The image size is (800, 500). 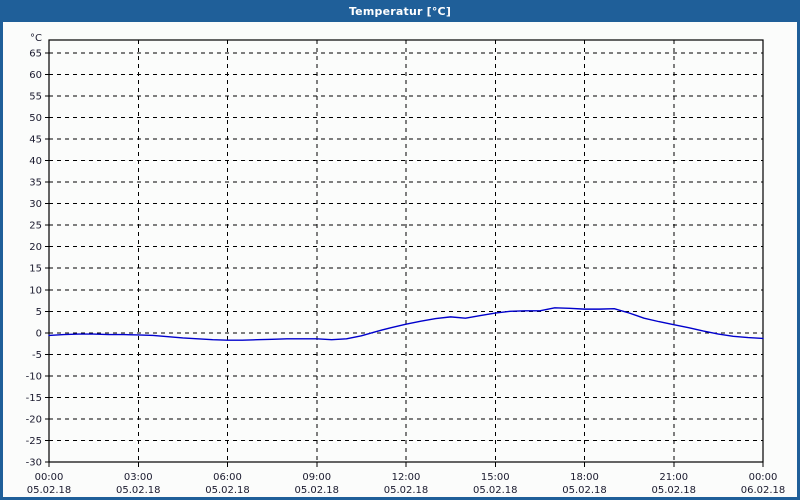 I want to click on y-axis-tick-label: 65, so click(x=35, y=53).